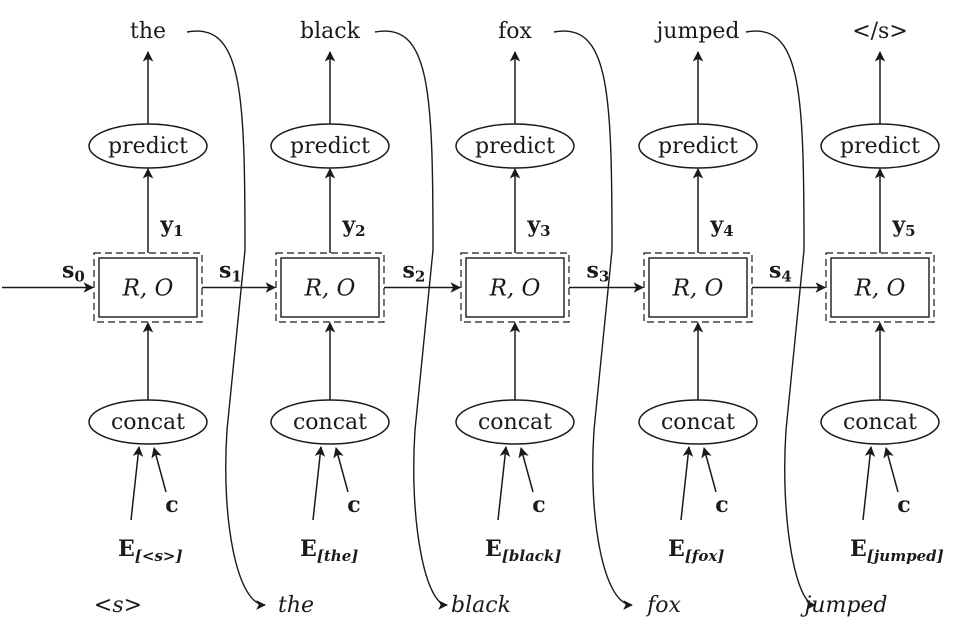  What do you see at coordinates (515, 31) in the screenshot?
I see `output-word: fox` at bounding box center [515, 31].